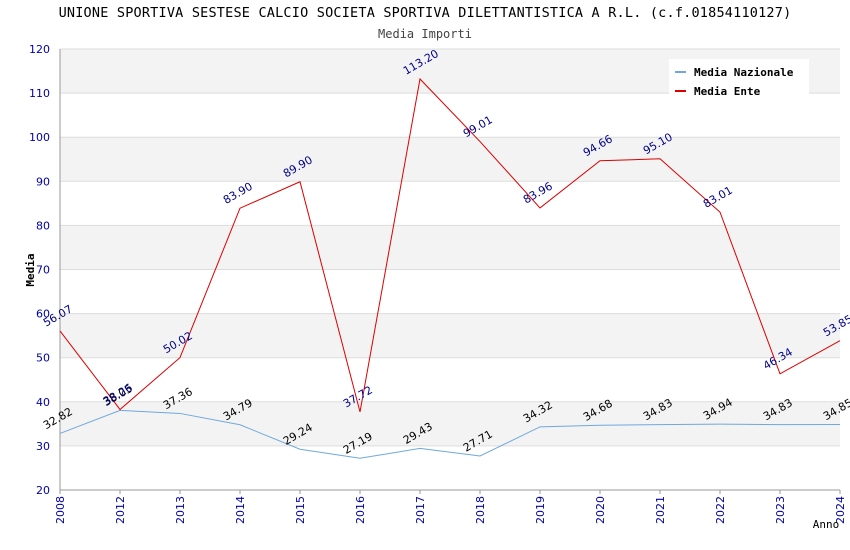  Describe the element at coordinates (660, 510) in the screenshot. I see `x-tick-label: 2021` at that location.